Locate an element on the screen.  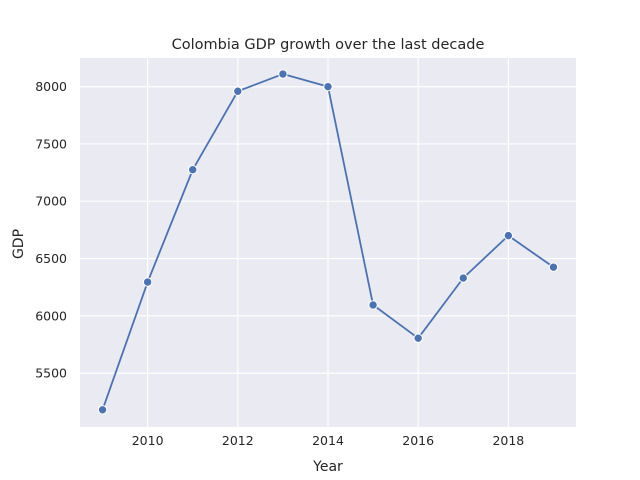
y-tick-label: 7500 is located at coordinates (51, 143).